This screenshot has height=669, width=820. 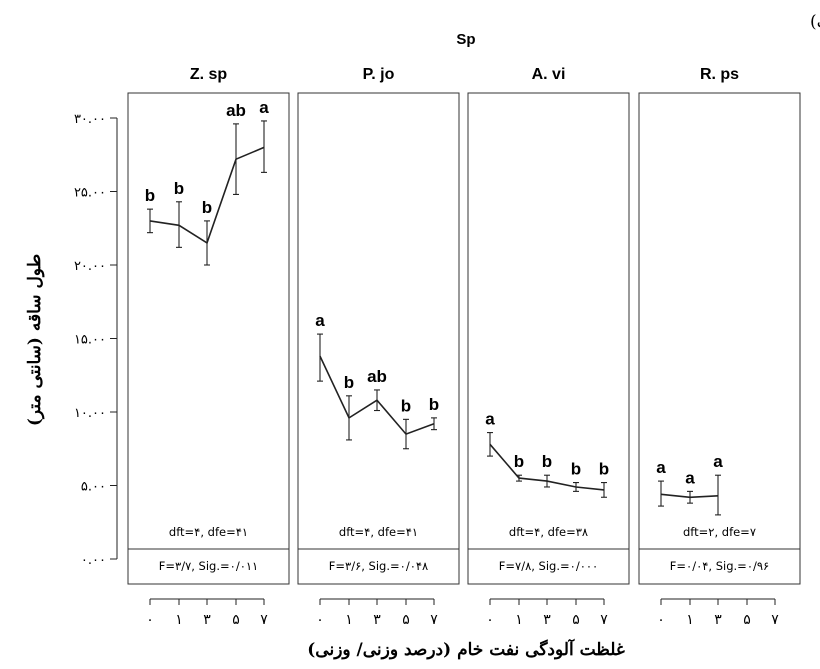 I want to click on stat-line-2: F=۰/۰۴, Sig.=۰/۹۶, so click(x=719, y=566).